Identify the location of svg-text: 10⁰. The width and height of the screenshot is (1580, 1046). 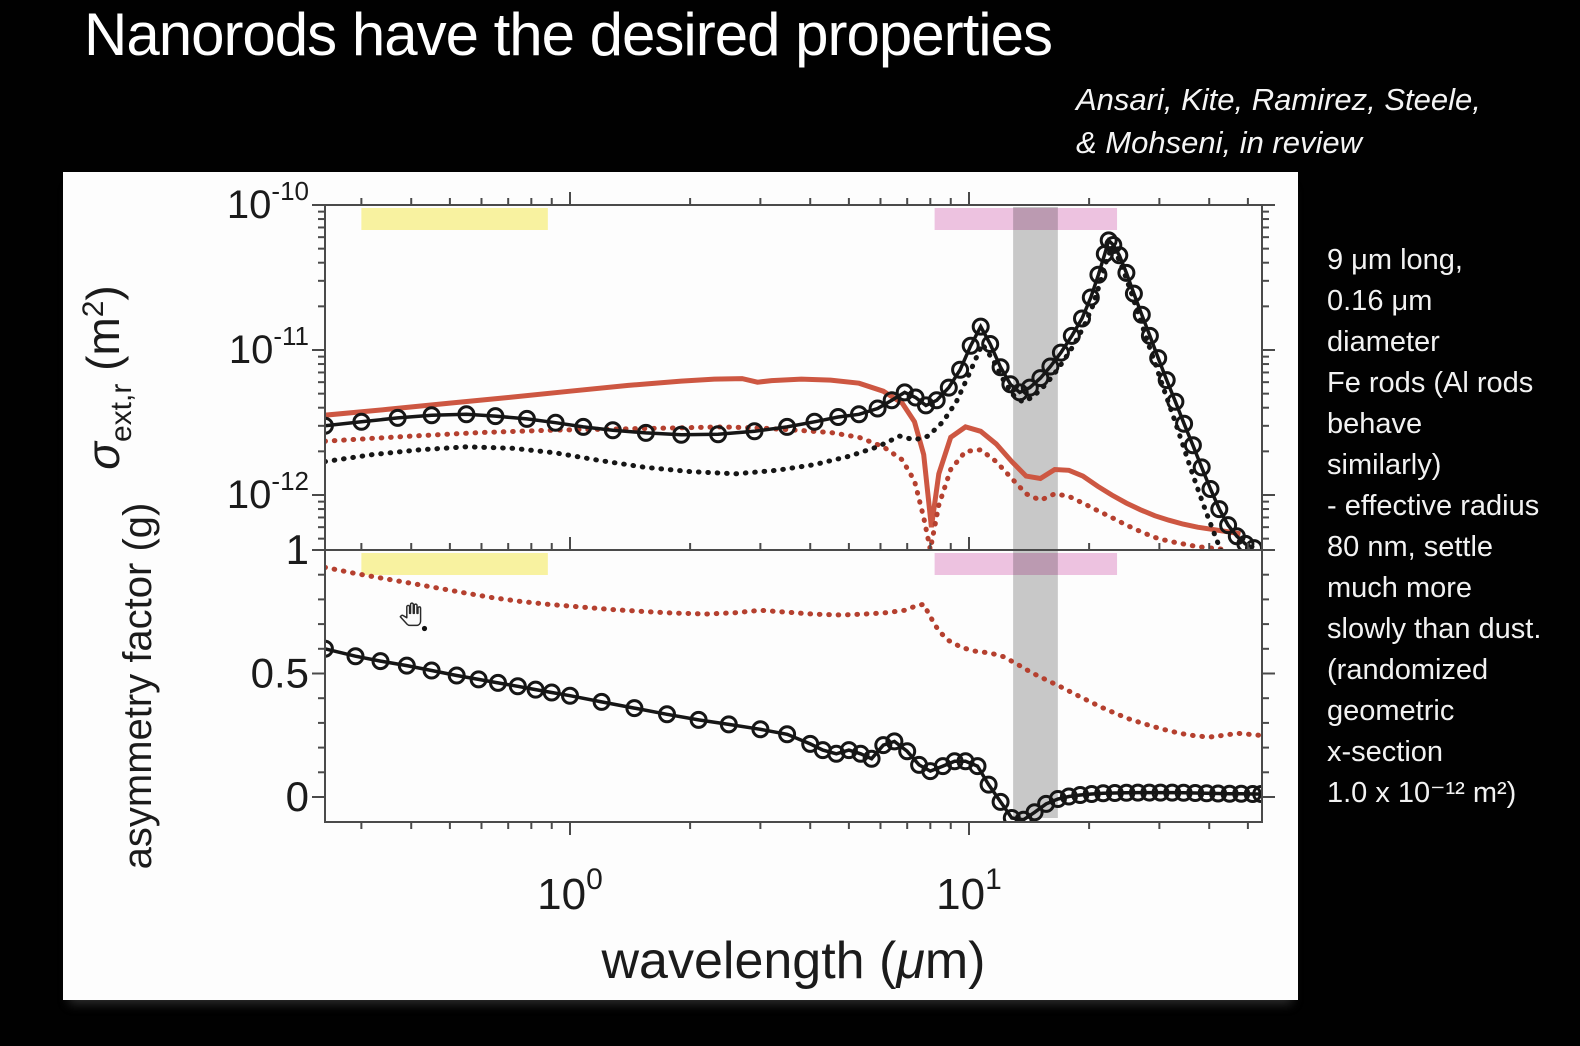
(570, 891).